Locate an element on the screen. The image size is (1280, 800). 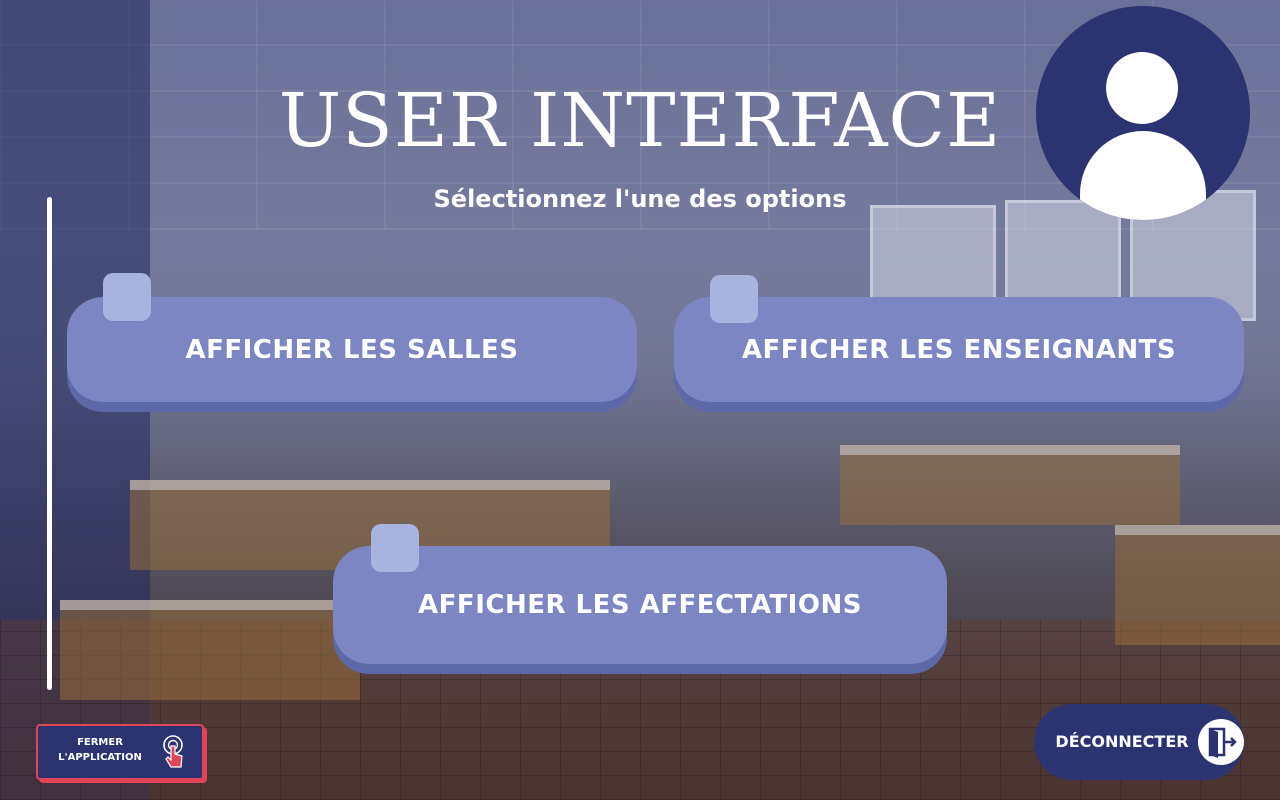
close-application-button: FERMER L'APPLICATION is located at coordinates (120, 752).